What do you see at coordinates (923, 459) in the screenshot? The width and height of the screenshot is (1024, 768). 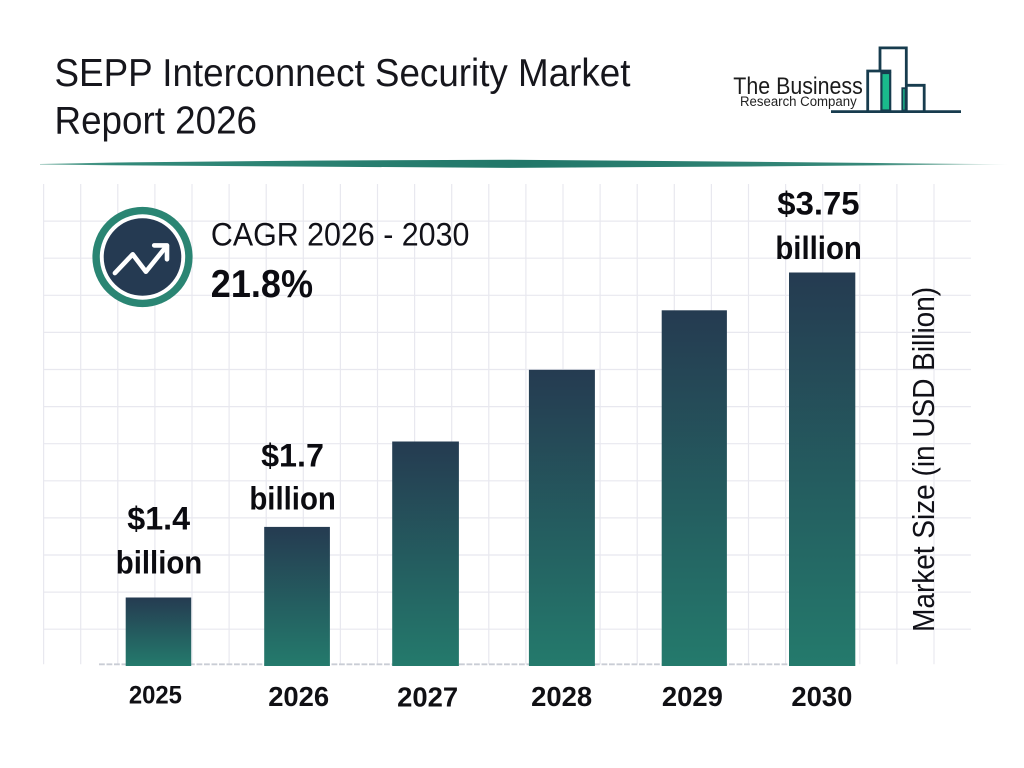 I see `svg-text: Market Size (in USD Billion)` at bounding box center [923, 459].